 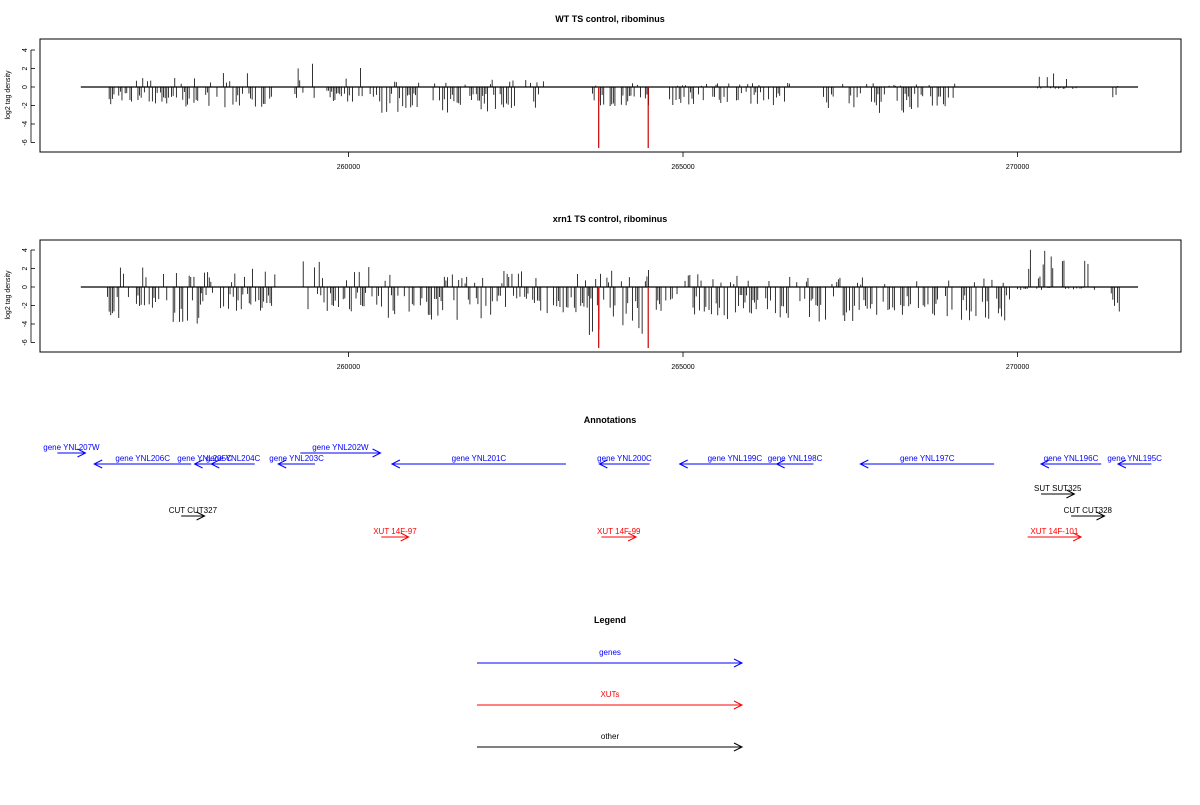 What do you see at coordinates (610, 652) in the screenshot?
I see `legend-label: genes` at bounding box center [610, 652].